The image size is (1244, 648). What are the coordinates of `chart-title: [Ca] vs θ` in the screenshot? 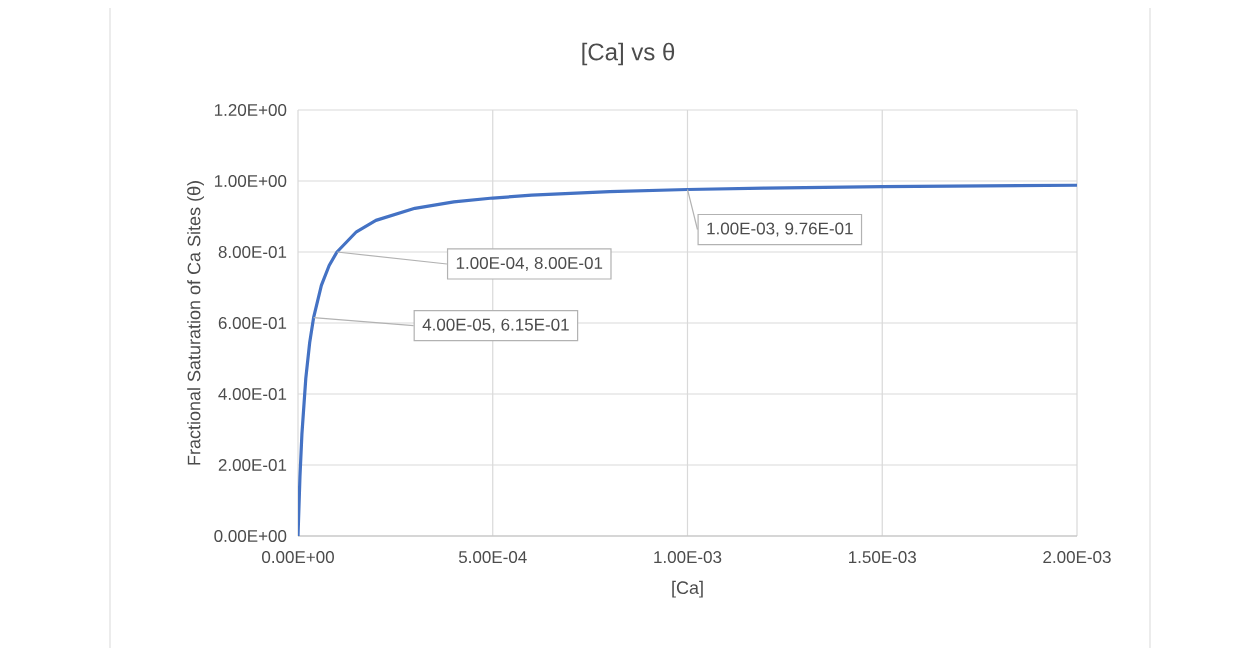 It's located at (628, 54).